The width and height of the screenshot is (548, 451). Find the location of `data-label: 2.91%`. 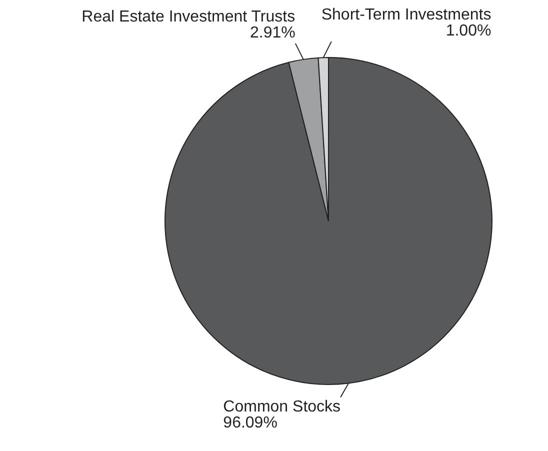

data-label: 2.91% is located at coordinates (273, 33).